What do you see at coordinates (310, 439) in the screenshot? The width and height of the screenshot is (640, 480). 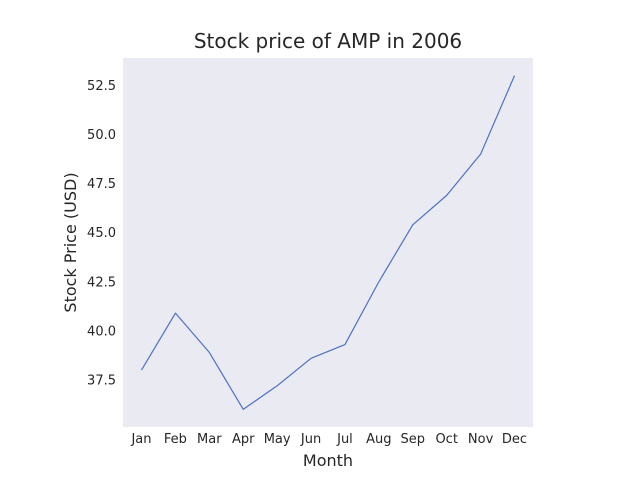 I see `x-tick-label: Jun` at bounding box center [310, 439].